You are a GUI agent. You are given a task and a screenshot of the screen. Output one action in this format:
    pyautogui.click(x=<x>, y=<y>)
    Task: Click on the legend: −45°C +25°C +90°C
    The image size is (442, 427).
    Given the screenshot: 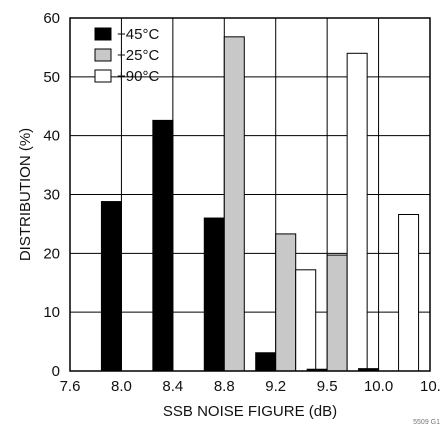 What is the action you would take?
    pyautogui.click(x=126, y=55)
    